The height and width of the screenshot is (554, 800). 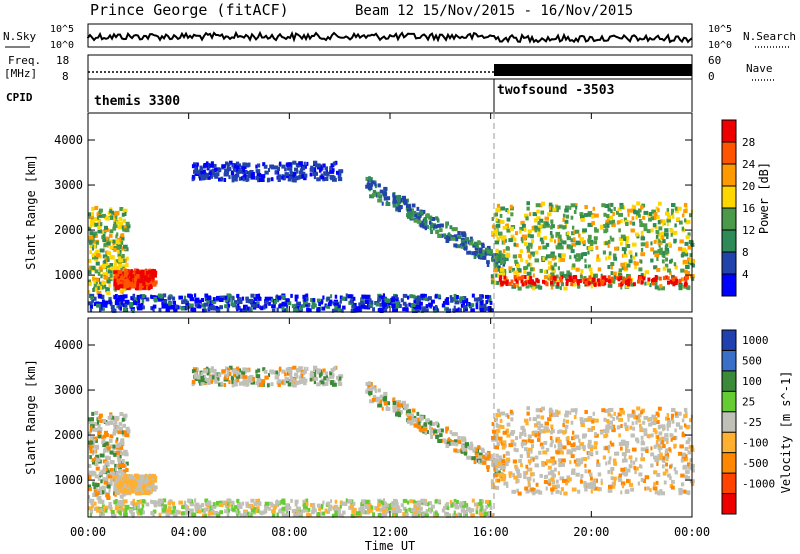 I want to click on x-tick-label: 04:00, so click(x=189, y=532).